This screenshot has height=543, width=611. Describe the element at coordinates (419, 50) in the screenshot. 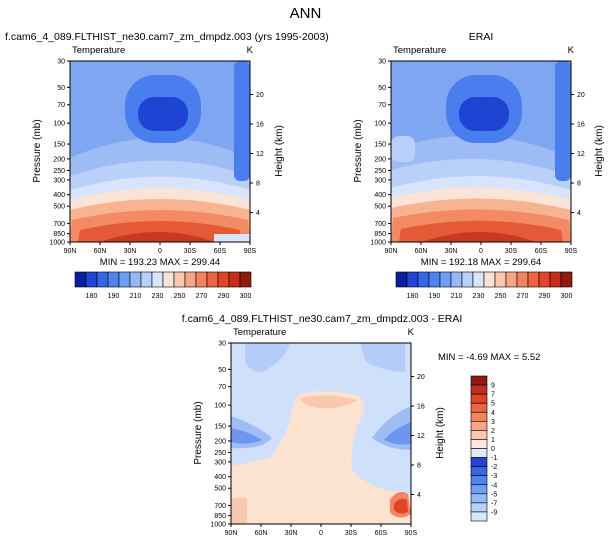

I see `panel-reference-variable: Temperature` at that location.